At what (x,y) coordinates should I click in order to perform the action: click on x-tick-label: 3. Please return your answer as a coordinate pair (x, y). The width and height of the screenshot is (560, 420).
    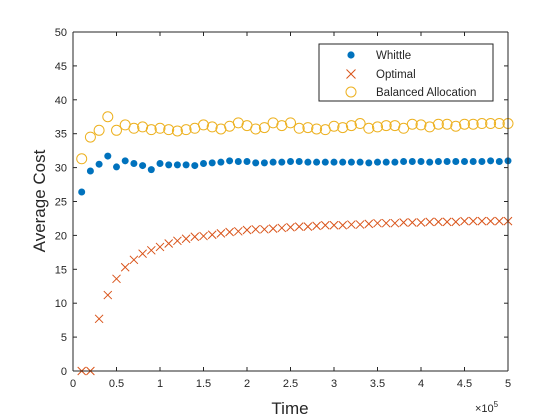
    Looking at the image, I should click on (334, 384).